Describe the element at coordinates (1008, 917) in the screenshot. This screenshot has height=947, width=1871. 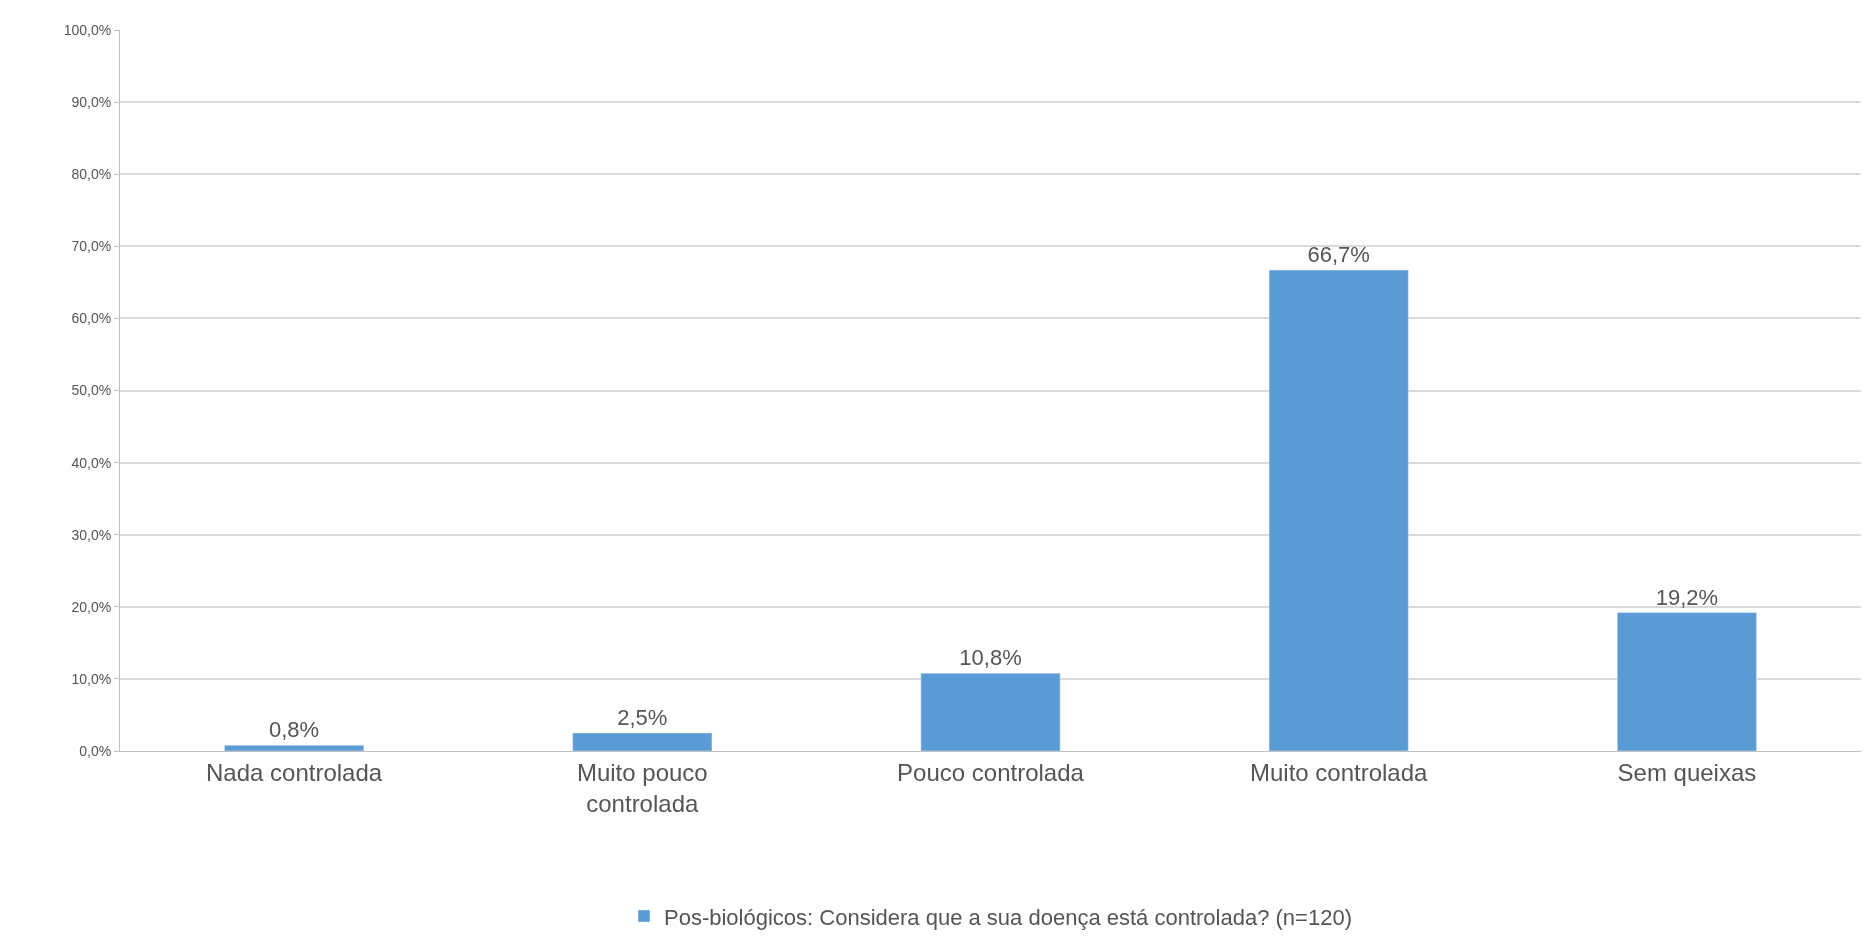
I see `legend-label: Pos-biológicos: Considera que a sua doença está controlada? (n=120)` at that location.